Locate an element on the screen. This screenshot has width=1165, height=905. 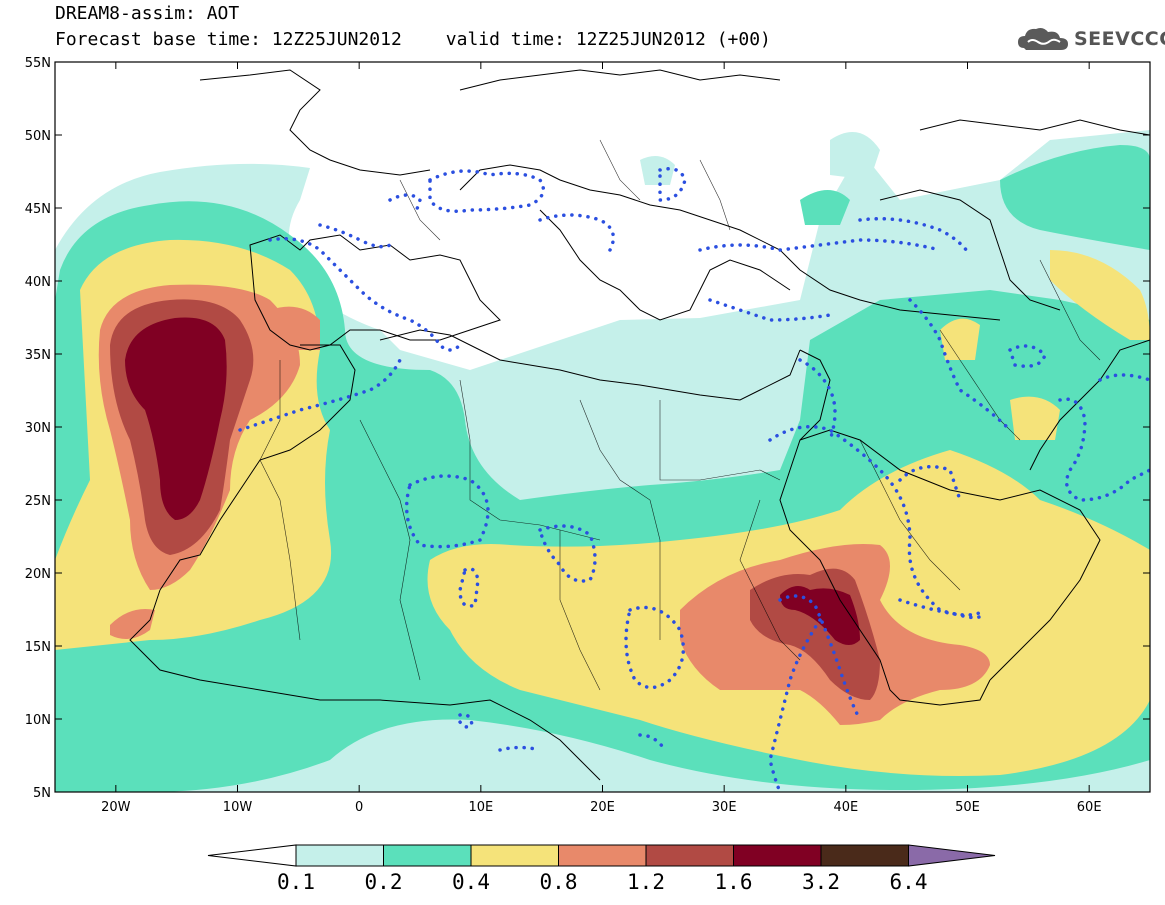
map-title: DREAM8-assim: AOT is located at coordinates (147, 13).